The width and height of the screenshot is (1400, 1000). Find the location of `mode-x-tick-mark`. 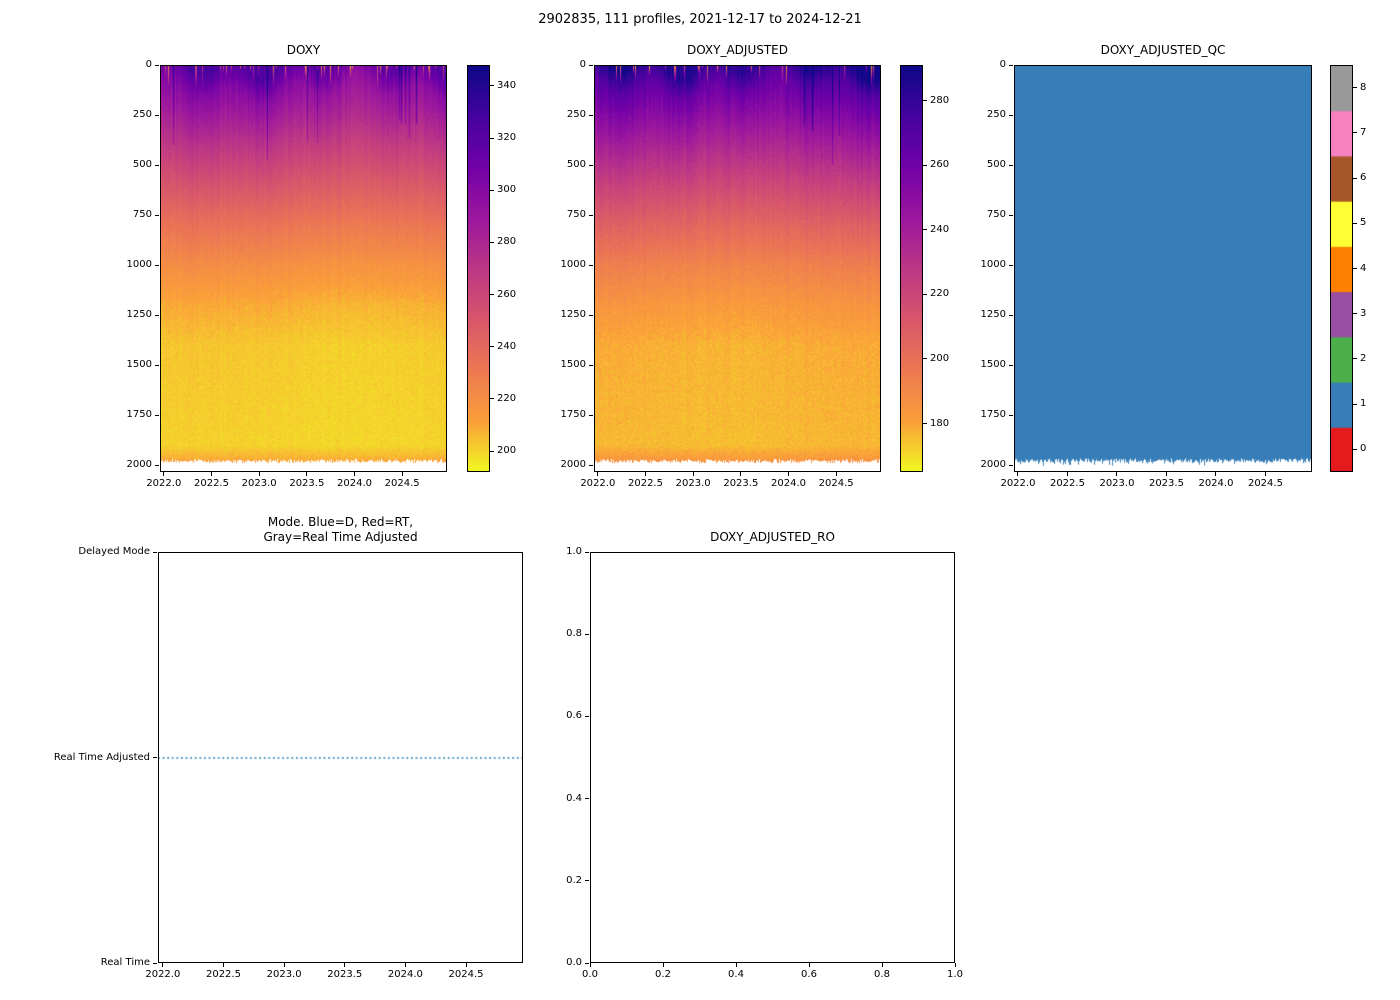

mode-x-tick-mark is located at coordinates (466, 965).